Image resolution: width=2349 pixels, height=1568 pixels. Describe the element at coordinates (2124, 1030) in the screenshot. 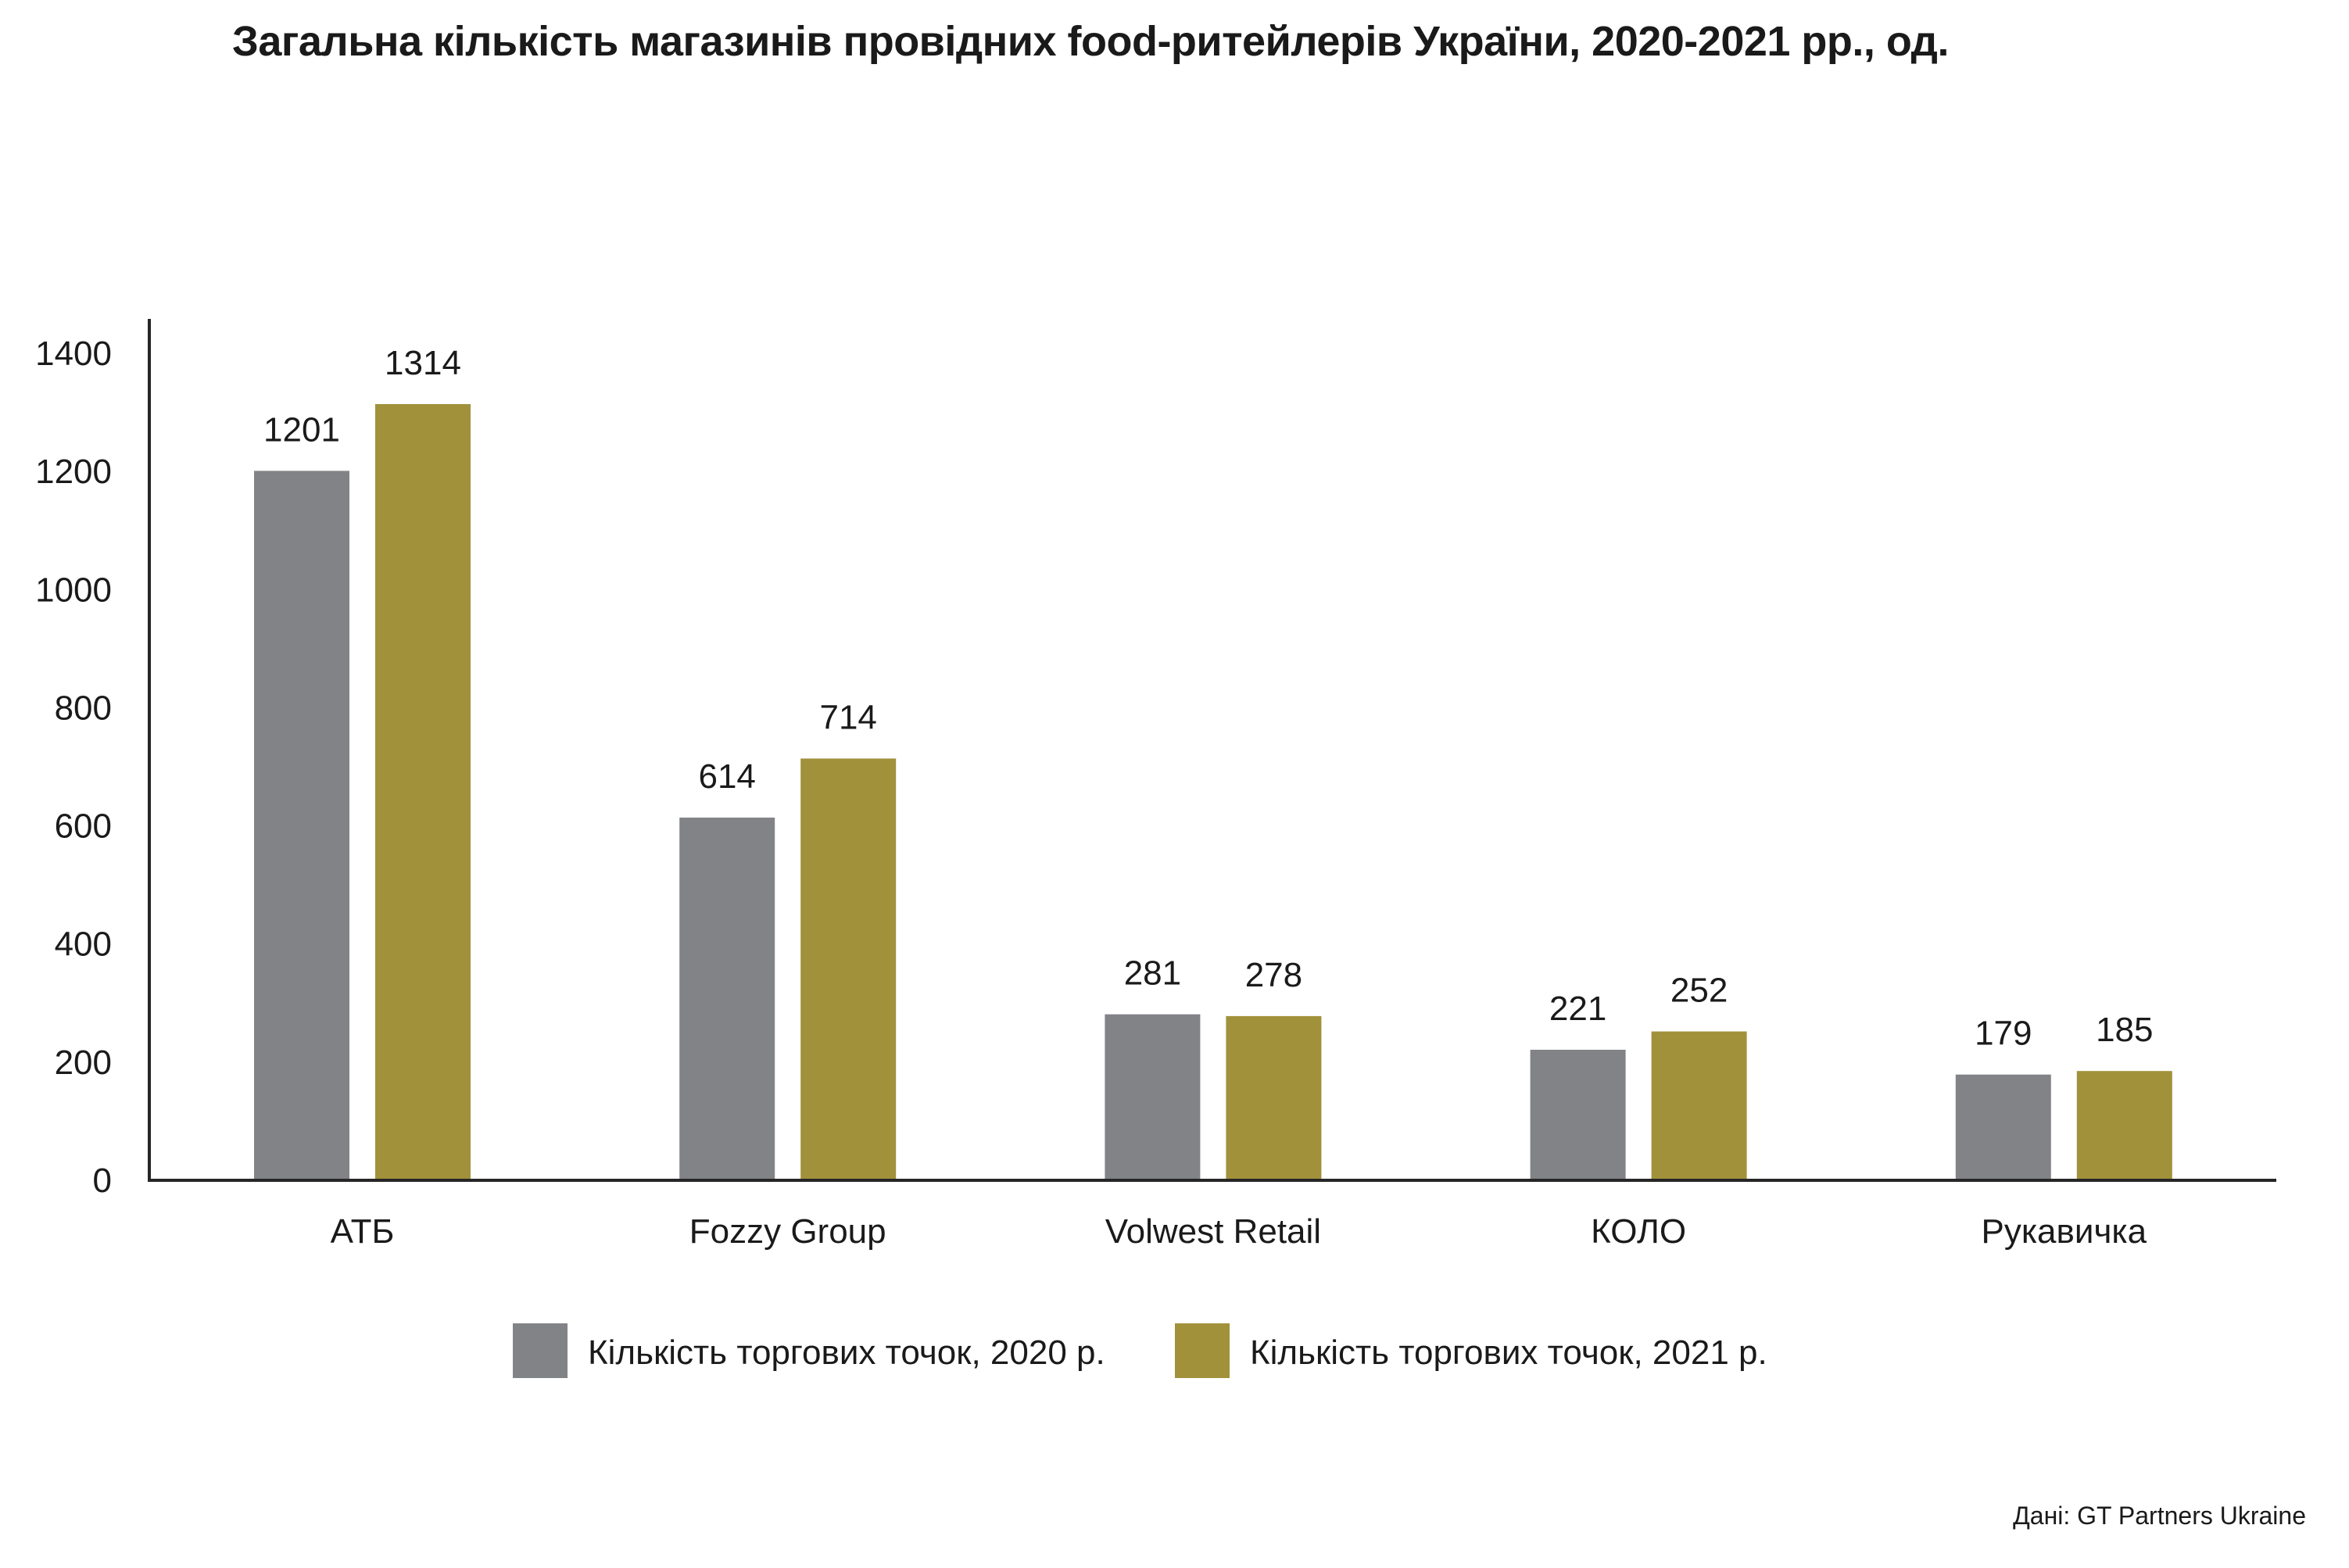

I see `data-label: 185` at that location.